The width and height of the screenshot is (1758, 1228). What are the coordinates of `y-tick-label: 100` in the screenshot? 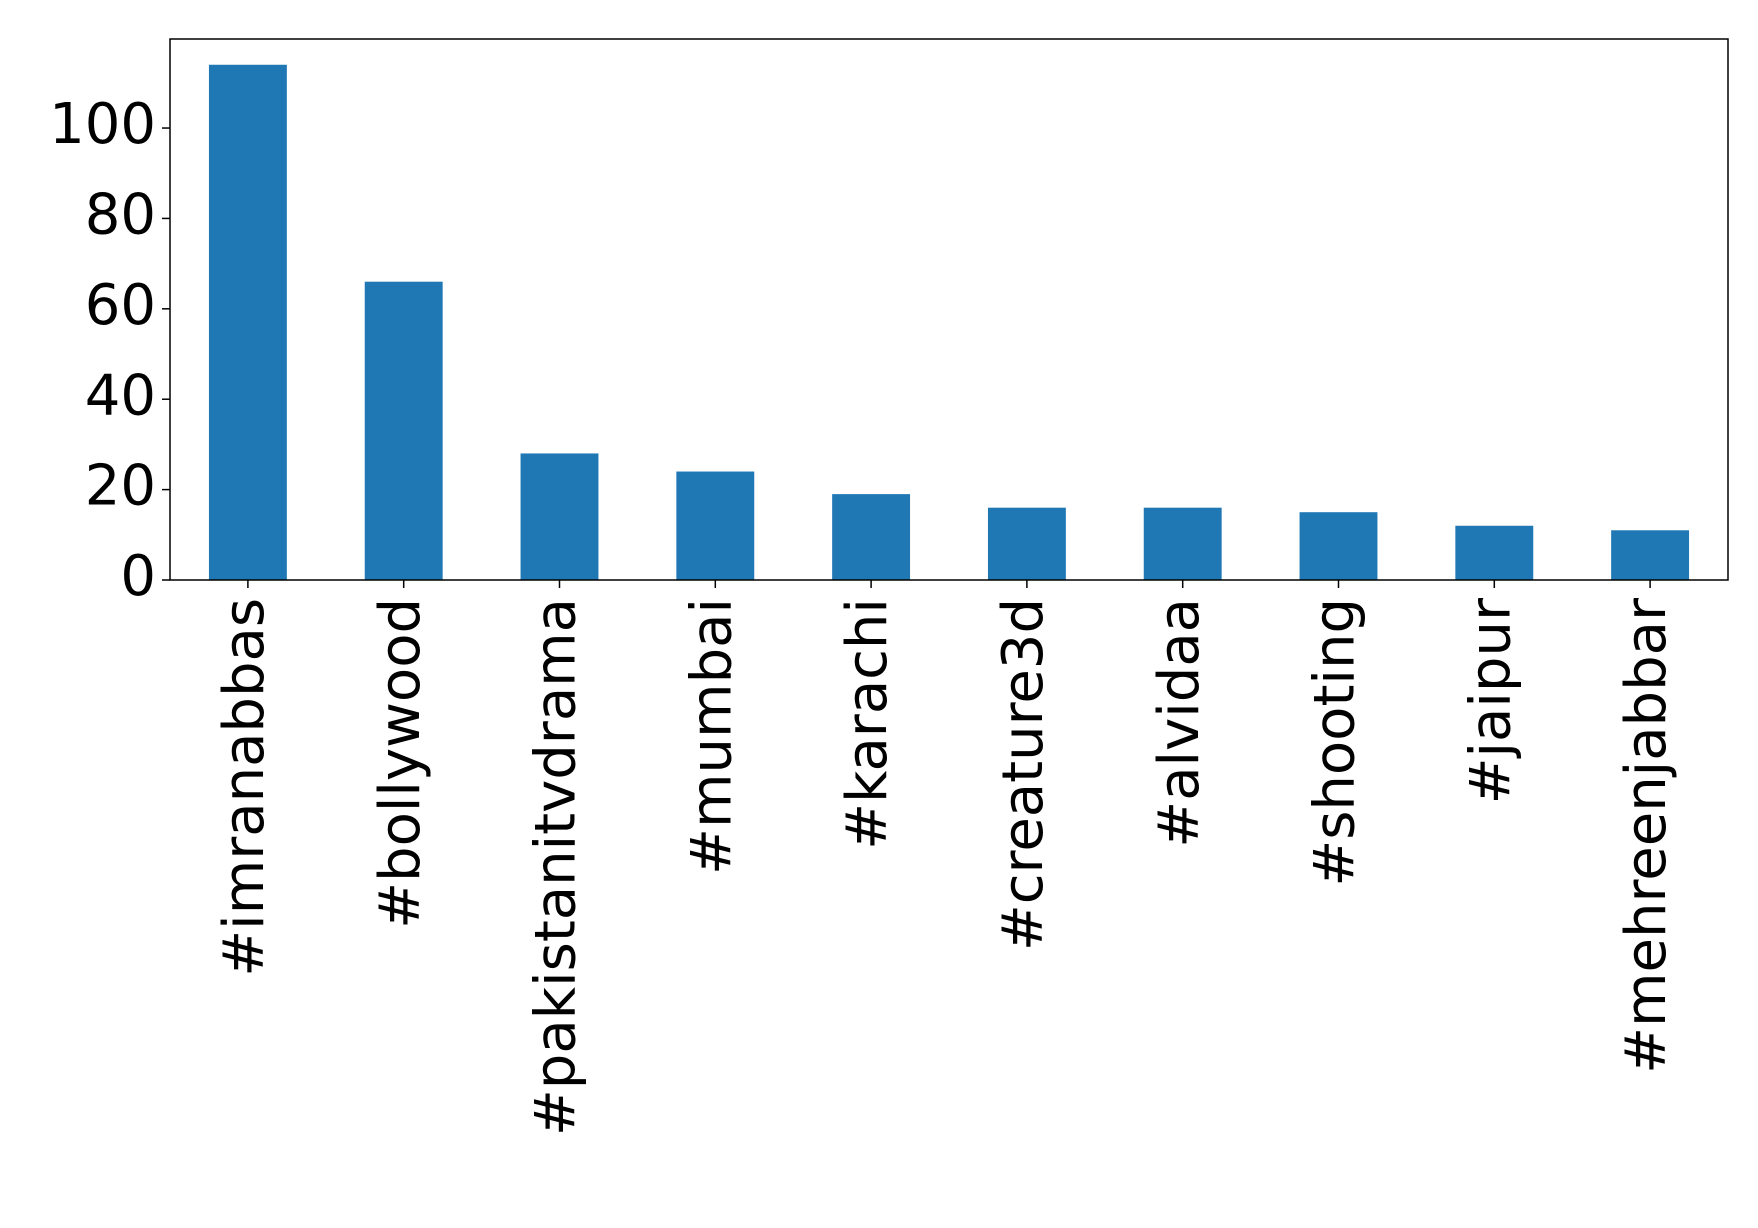 It's located at (102, 124).